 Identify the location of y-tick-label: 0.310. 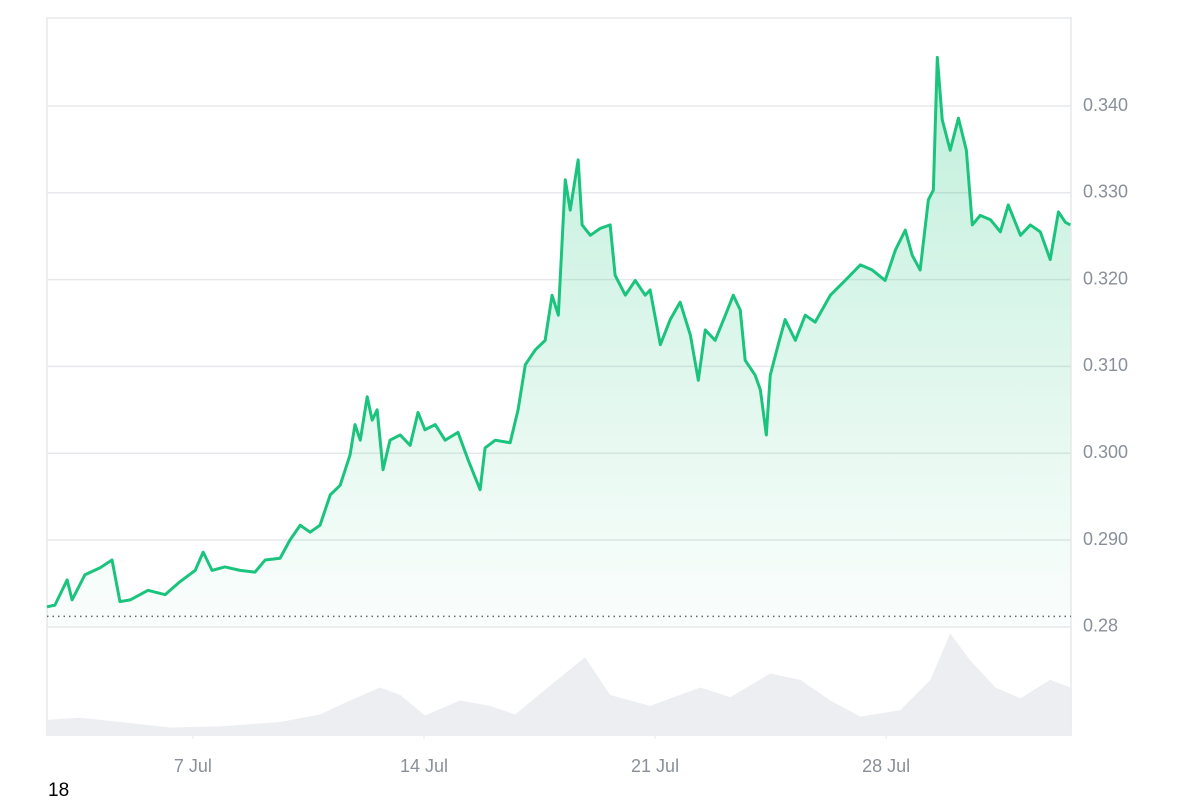
(1105, 365).